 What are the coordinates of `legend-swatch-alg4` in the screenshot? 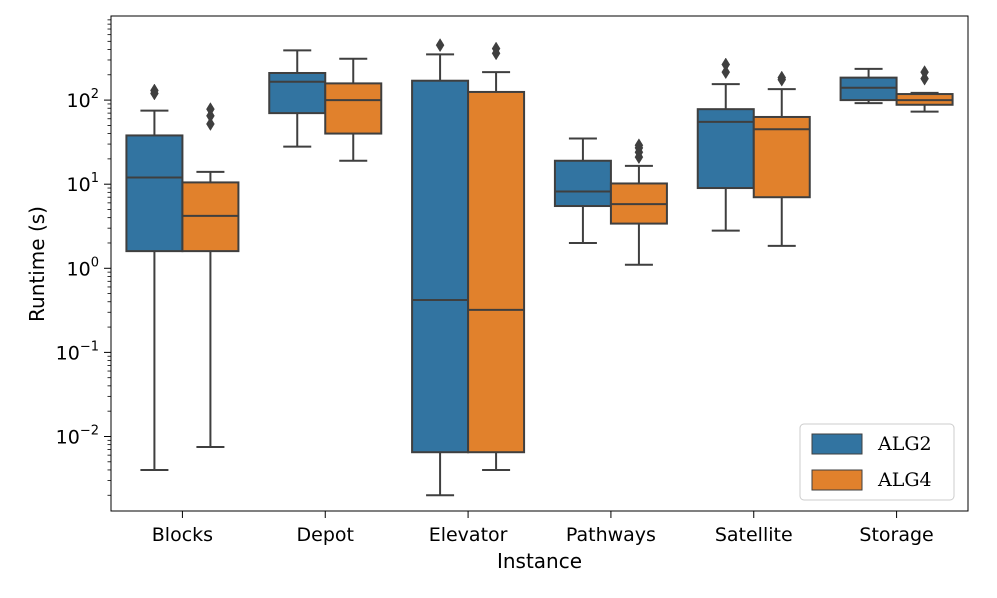 It's located at (837, 480).